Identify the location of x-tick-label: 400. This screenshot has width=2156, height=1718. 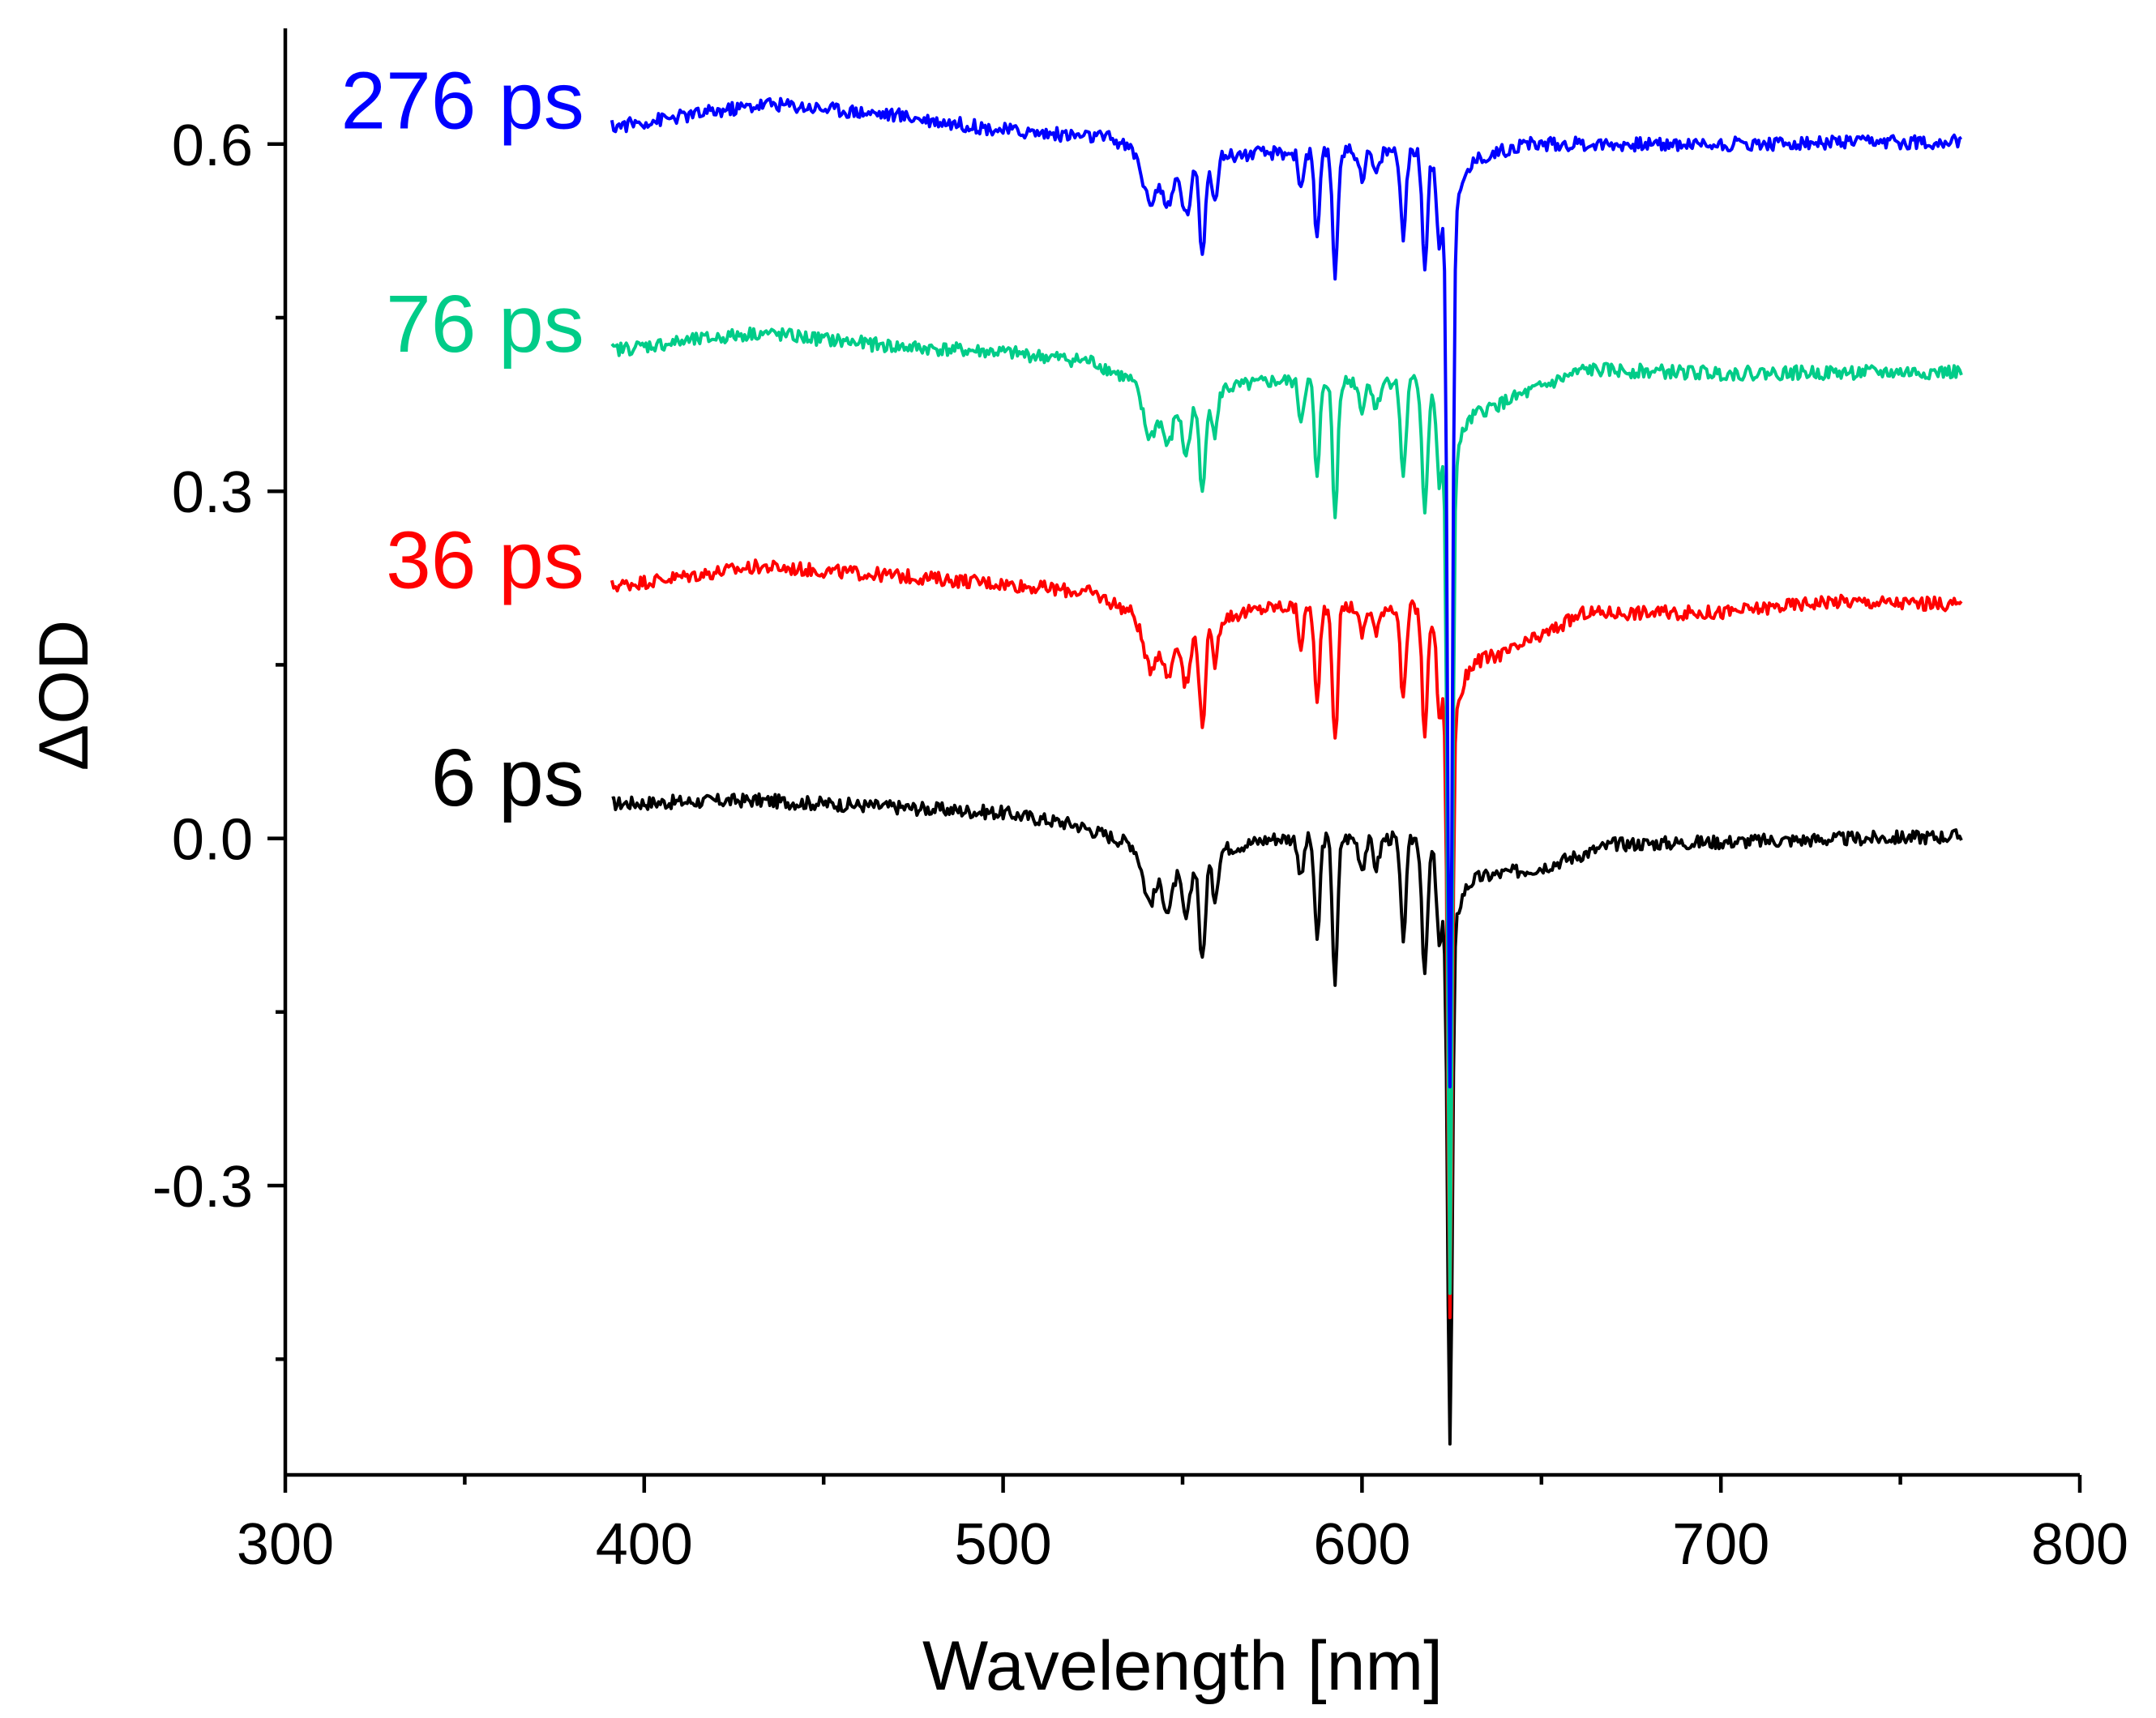
(644, 1544).